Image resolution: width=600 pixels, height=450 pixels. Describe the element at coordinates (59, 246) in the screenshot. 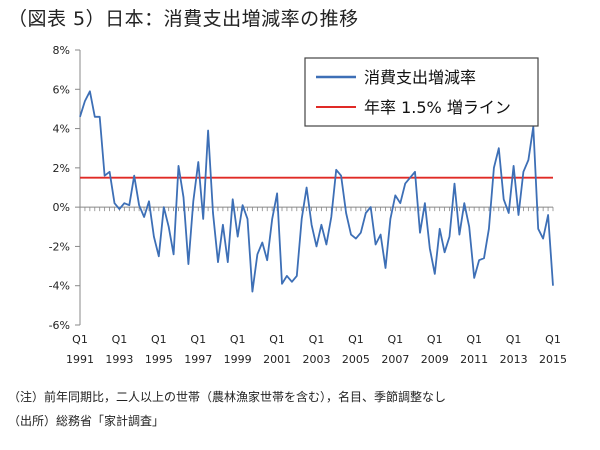

I see `y-tick-label: -2%` at that location.